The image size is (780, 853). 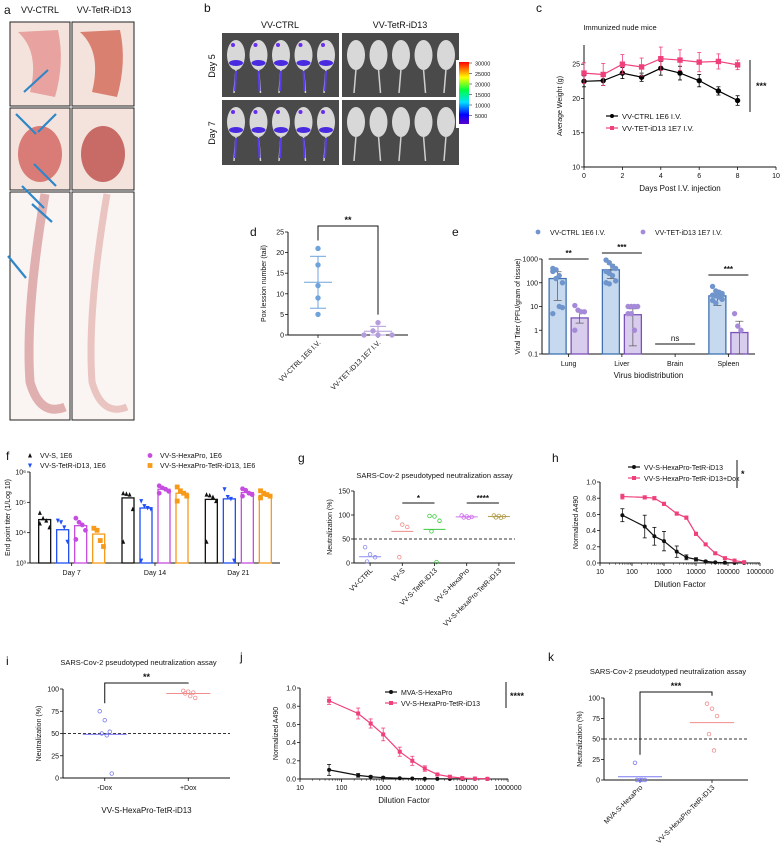 I want to click on x-category-label: Day 7, so click(x=72, y=573).